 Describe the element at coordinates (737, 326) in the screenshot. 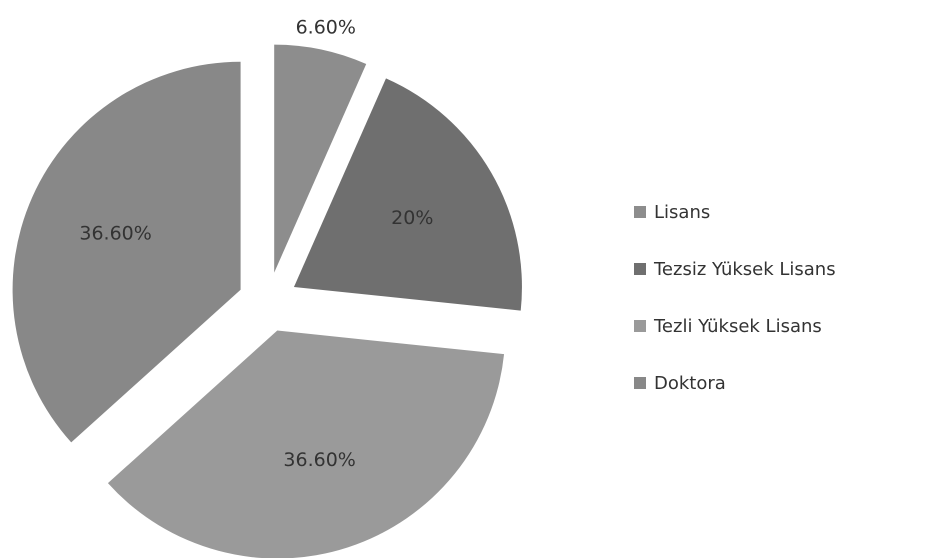

I see `legend-label: Tezli Yüksek Lisans` at that location.